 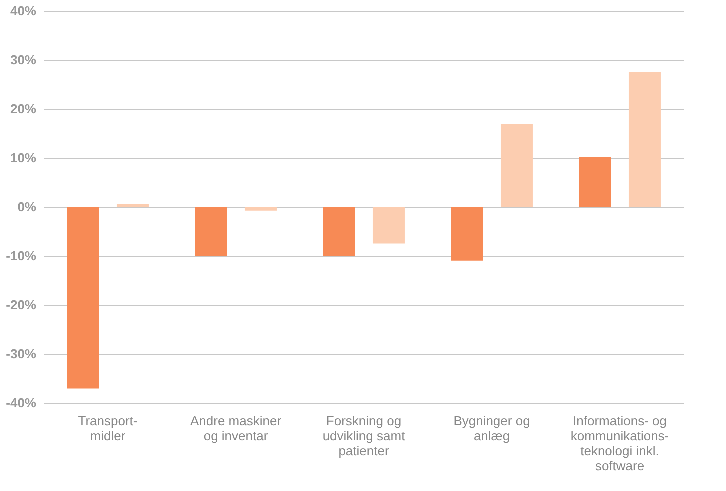 What do you see at coordinates (27, 207) in the screenshot?
I see `y-tick-label: 0%` at bounding box center [27, 207].